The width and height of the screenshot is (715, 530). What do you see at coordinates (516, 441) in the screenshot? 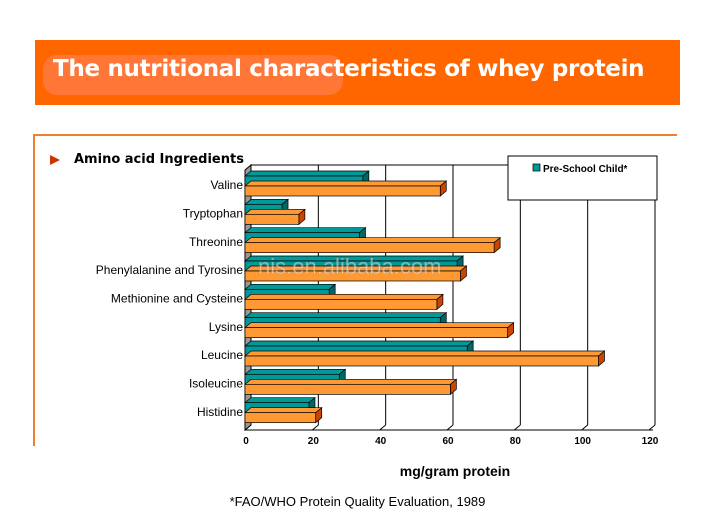
I see `x-tick-label: 80` at bounding box center [516, 441].